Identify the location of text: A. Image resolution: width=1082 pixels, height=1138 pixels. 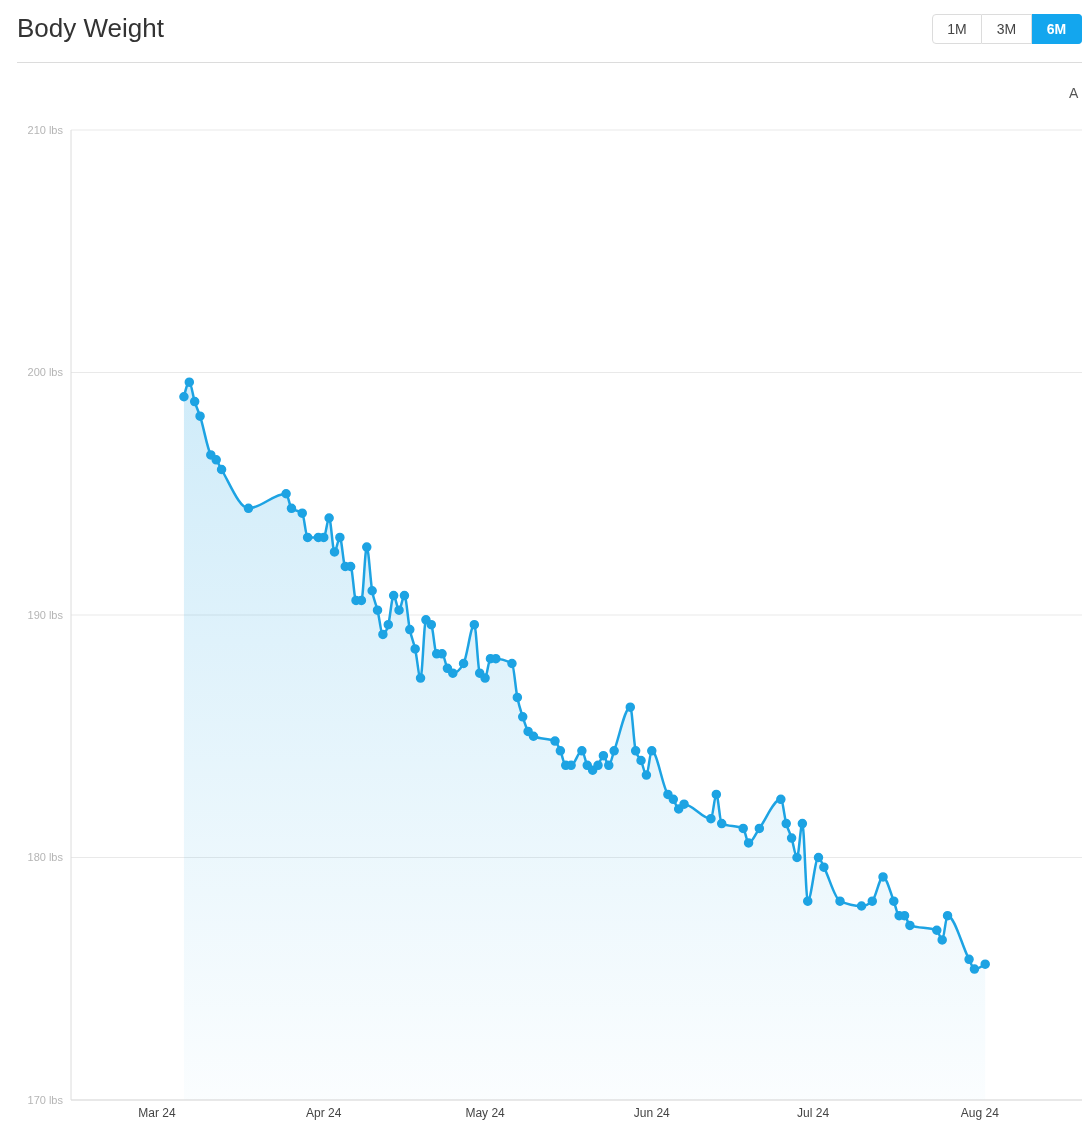
(1074, 93).